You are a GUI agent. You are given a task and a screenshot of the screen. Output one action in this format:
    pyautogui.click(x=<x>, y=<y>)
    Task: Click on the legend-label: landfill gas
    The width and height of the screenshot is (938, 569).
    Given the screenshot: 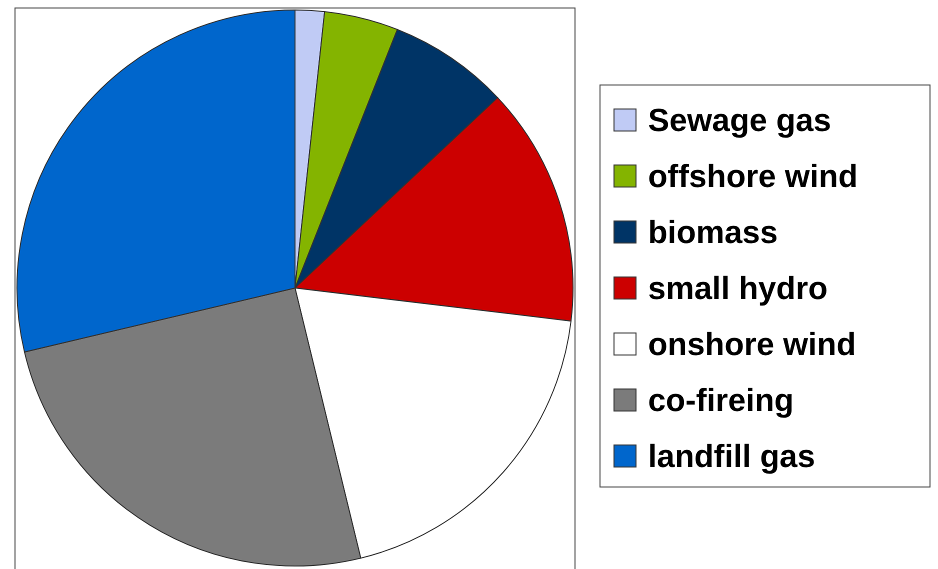 What is the action you would take?
    pyautogui.click(x=732, y=456)
    